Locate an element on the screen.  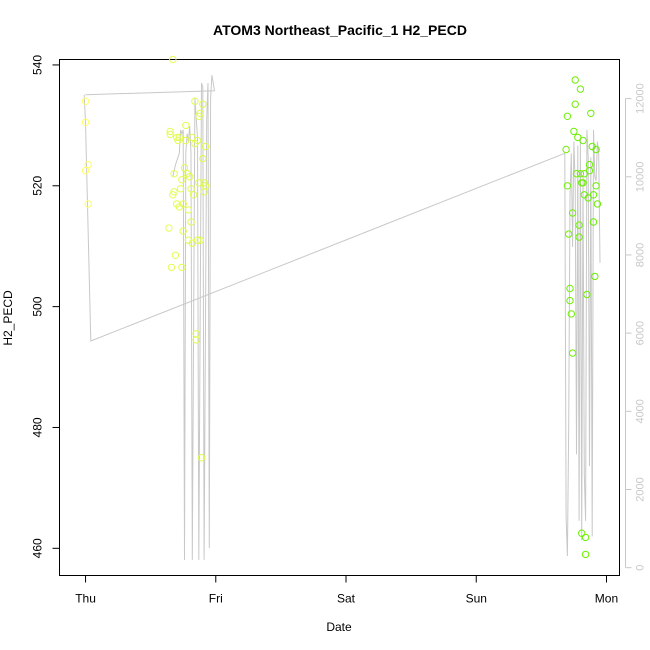
x-axis-label: Date is located at coordinates (339, 627).